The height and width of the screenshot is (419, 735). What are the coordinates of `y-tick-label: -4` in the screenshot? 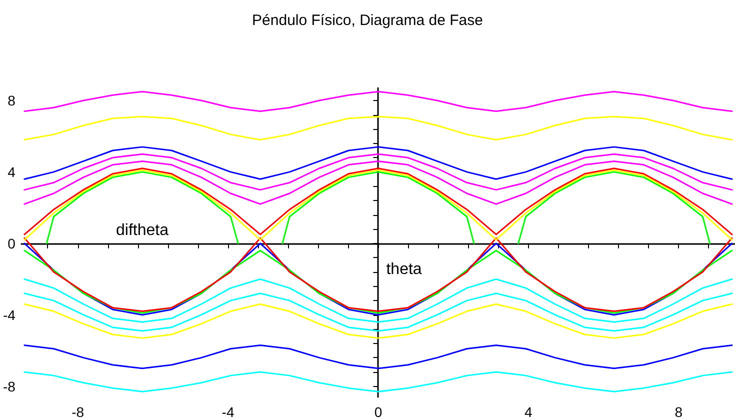 It's located at (9, 314).